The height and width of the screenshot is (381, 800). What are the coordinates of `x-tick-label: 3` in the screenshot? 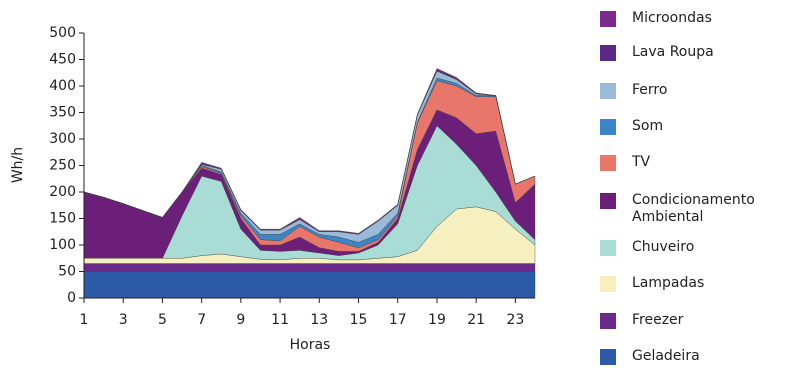 It's located at (123, 320).